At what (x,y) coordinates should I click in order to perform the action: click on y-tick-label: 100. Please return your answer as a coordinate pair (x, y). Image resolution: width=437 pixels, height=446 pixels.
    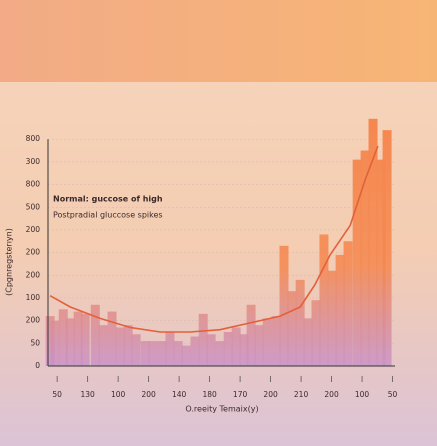
    Looking at the image, I should click on (33, 297).